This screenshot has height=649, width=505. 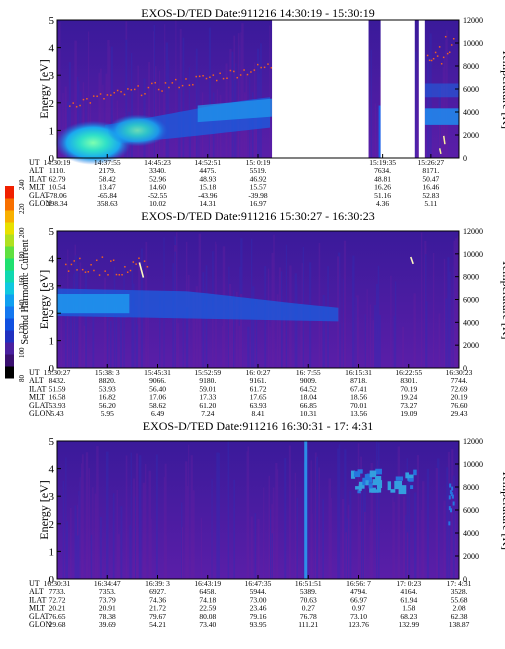 I want to click on orbit-value: 20.91, so click(x=107, y=608).